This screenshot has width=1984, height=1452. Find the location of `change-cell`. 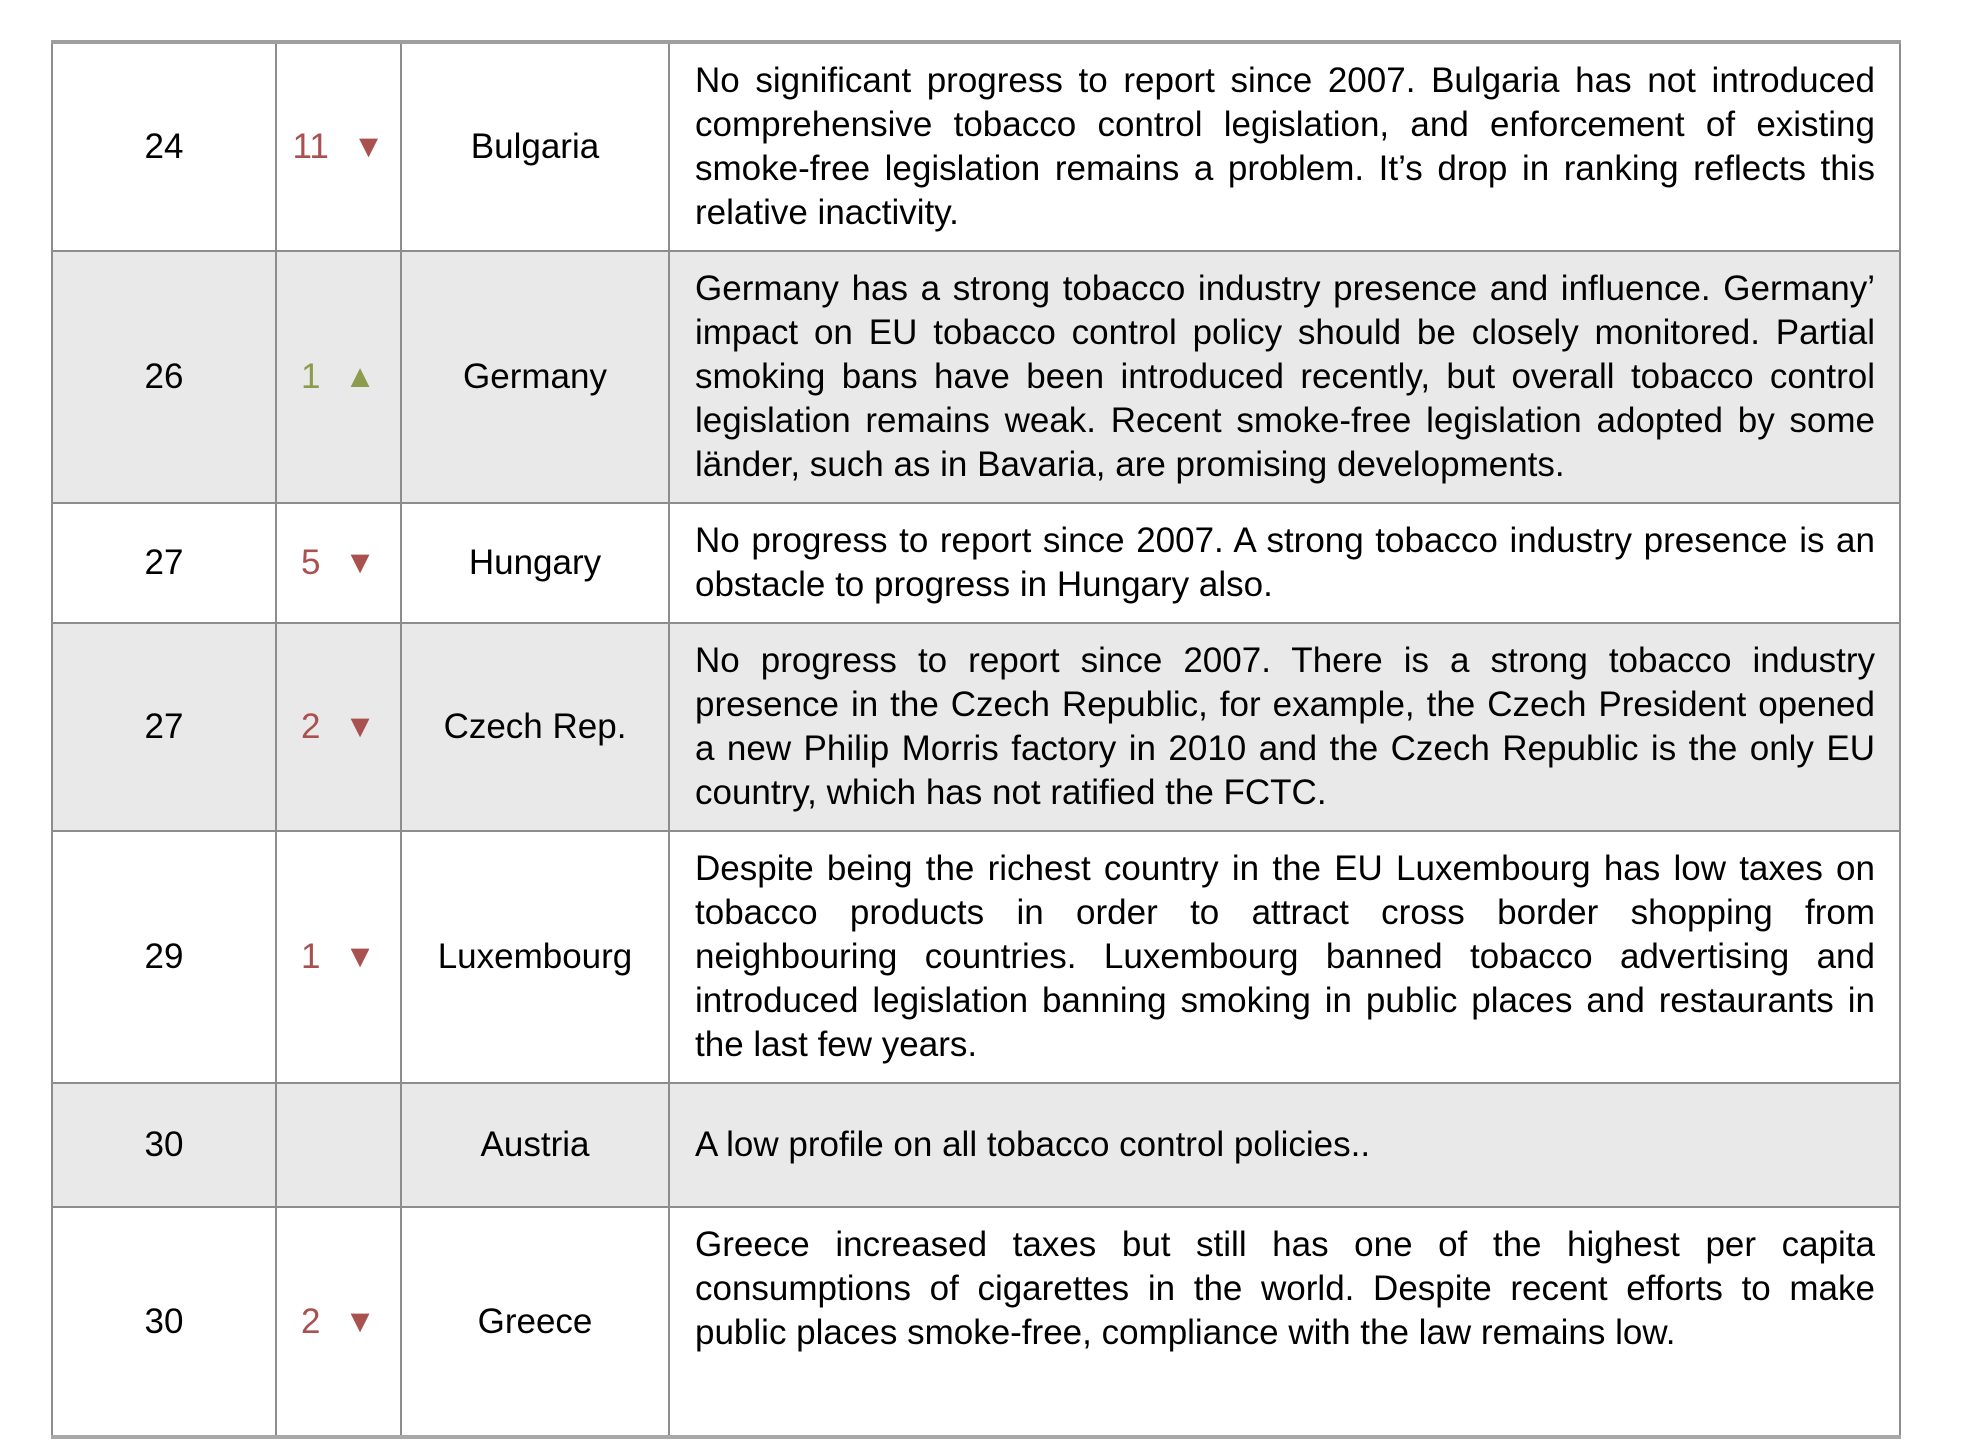

change-cell is located at coordinates (338, 1145).